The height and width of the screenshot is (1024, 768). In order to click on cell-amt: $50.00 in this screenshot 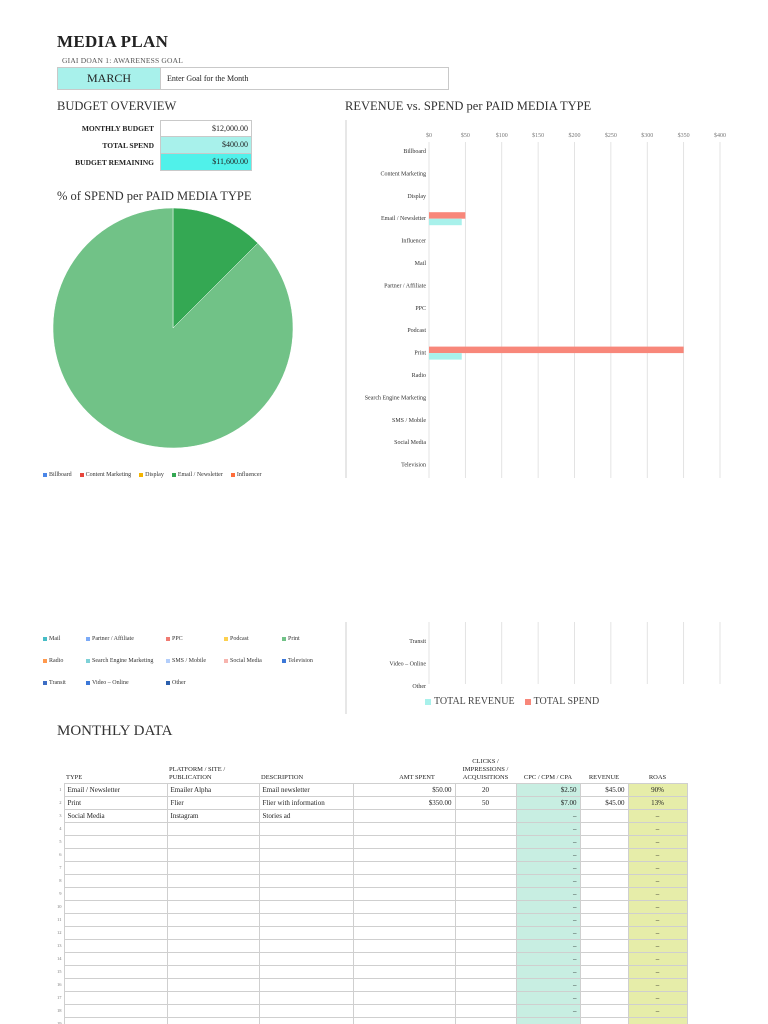, I will do `click(404, 790)`.